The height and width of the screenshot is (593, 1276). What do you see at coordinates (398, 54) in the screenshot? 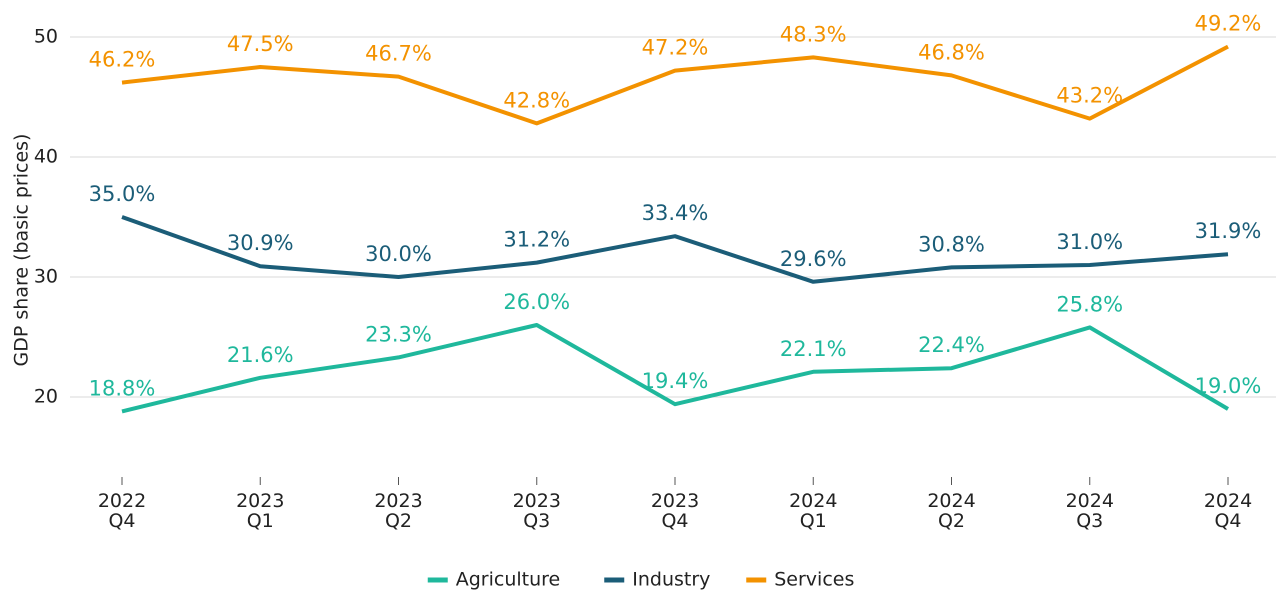
I see `data-label: 46.7%` at bounding box center [398, 54].